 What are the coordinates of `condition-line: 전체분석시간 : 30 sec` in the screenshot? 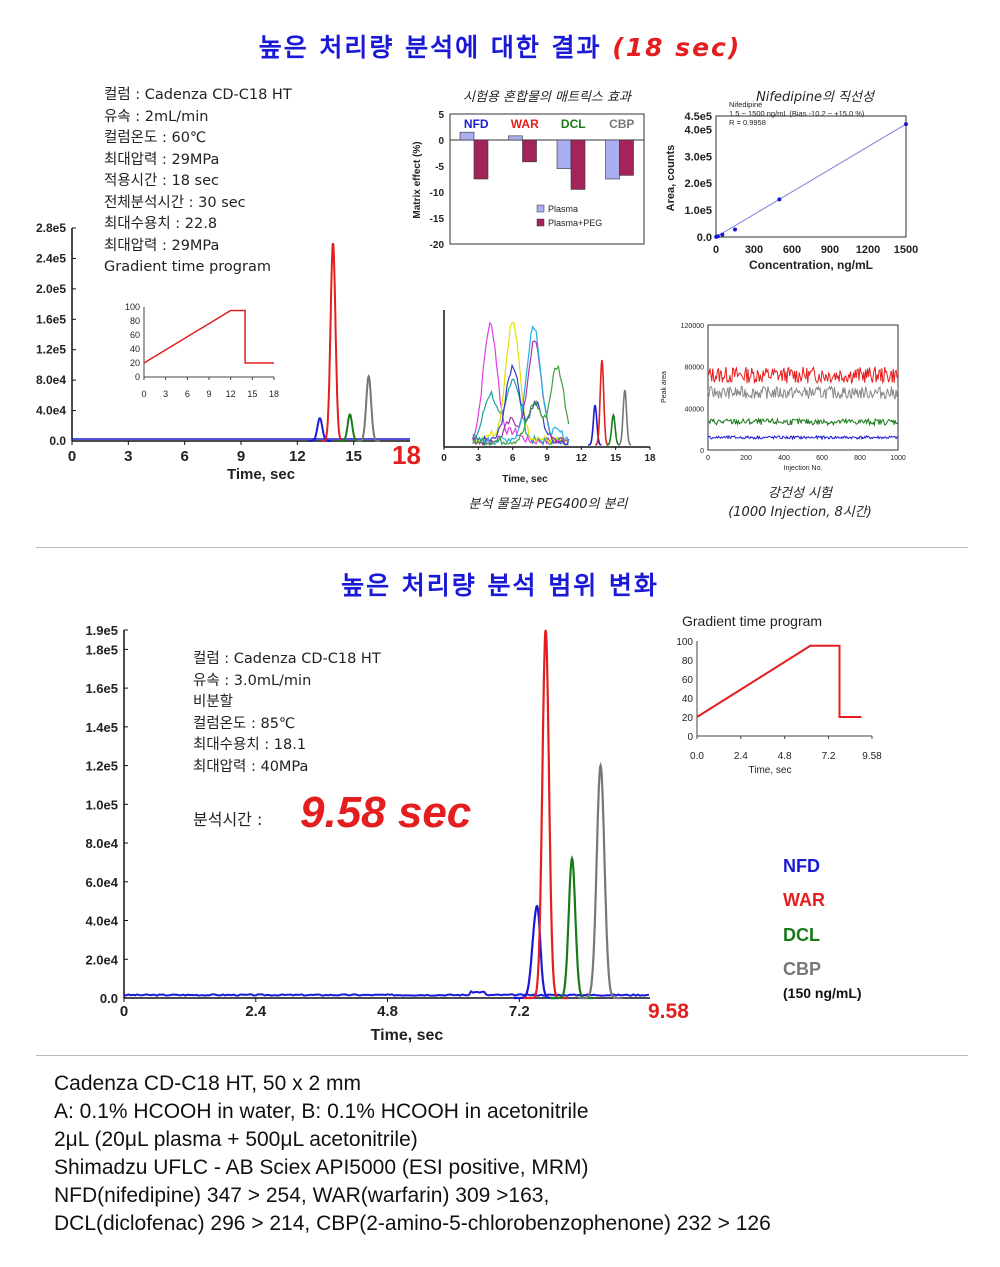 It's located at (175, 202).